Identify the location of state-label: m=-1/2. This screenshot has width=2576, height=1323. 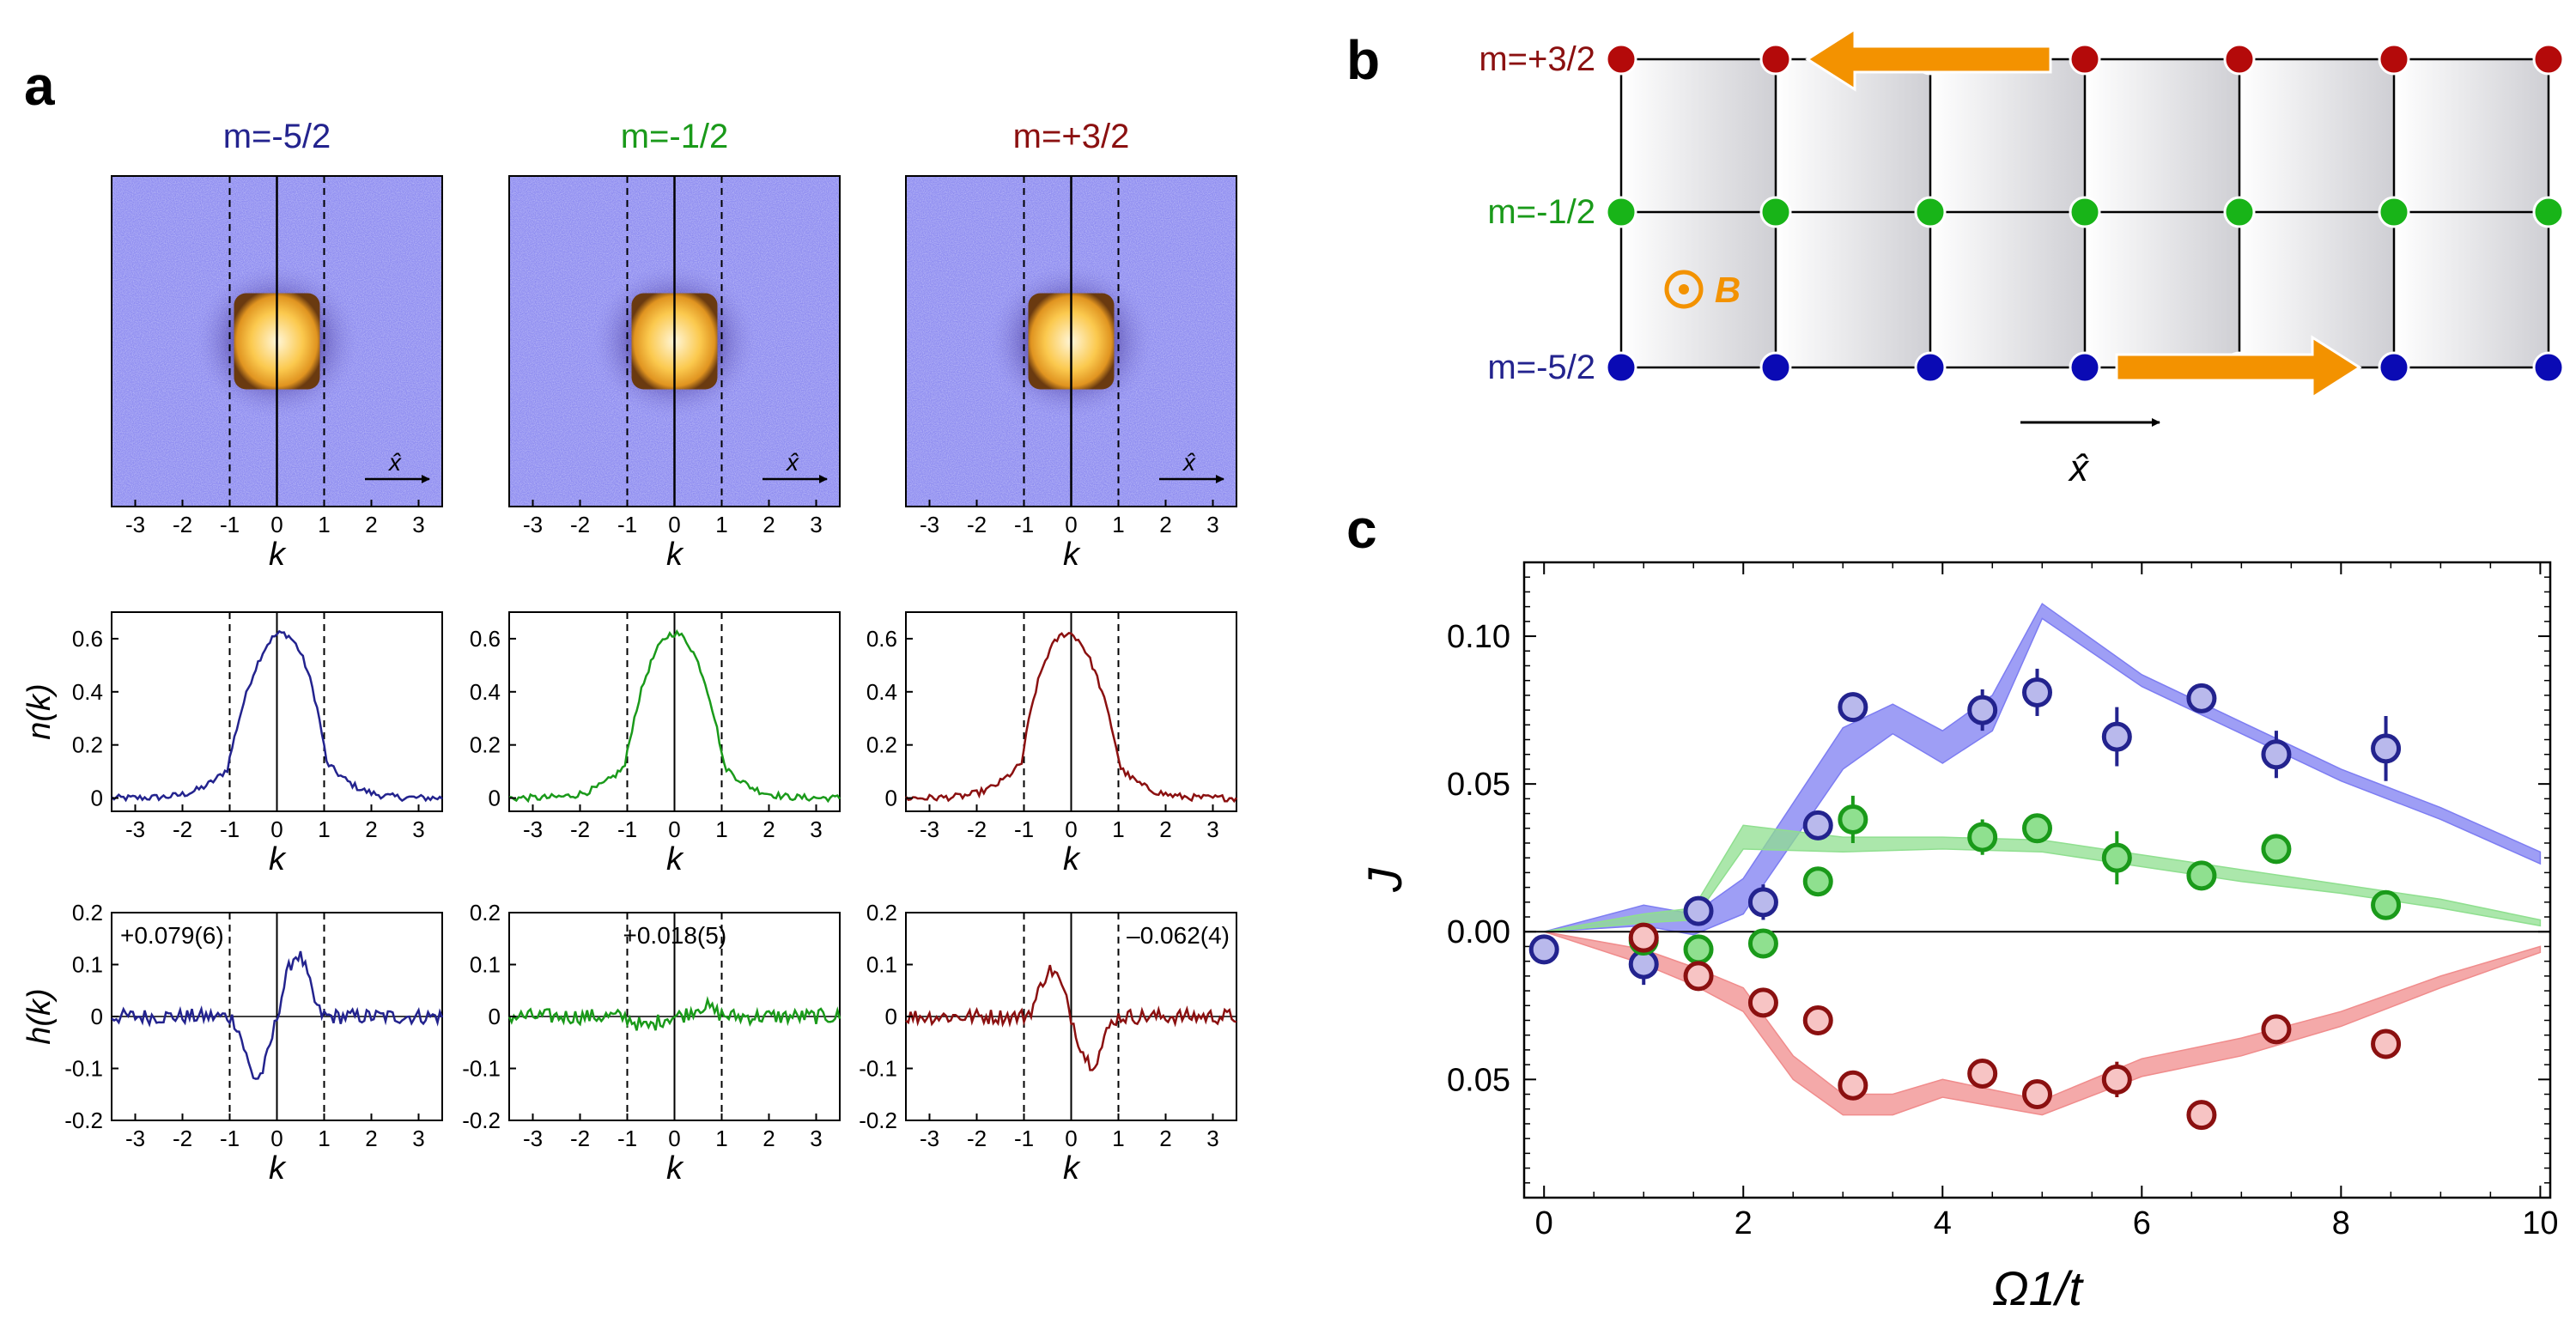
(1541, 212).